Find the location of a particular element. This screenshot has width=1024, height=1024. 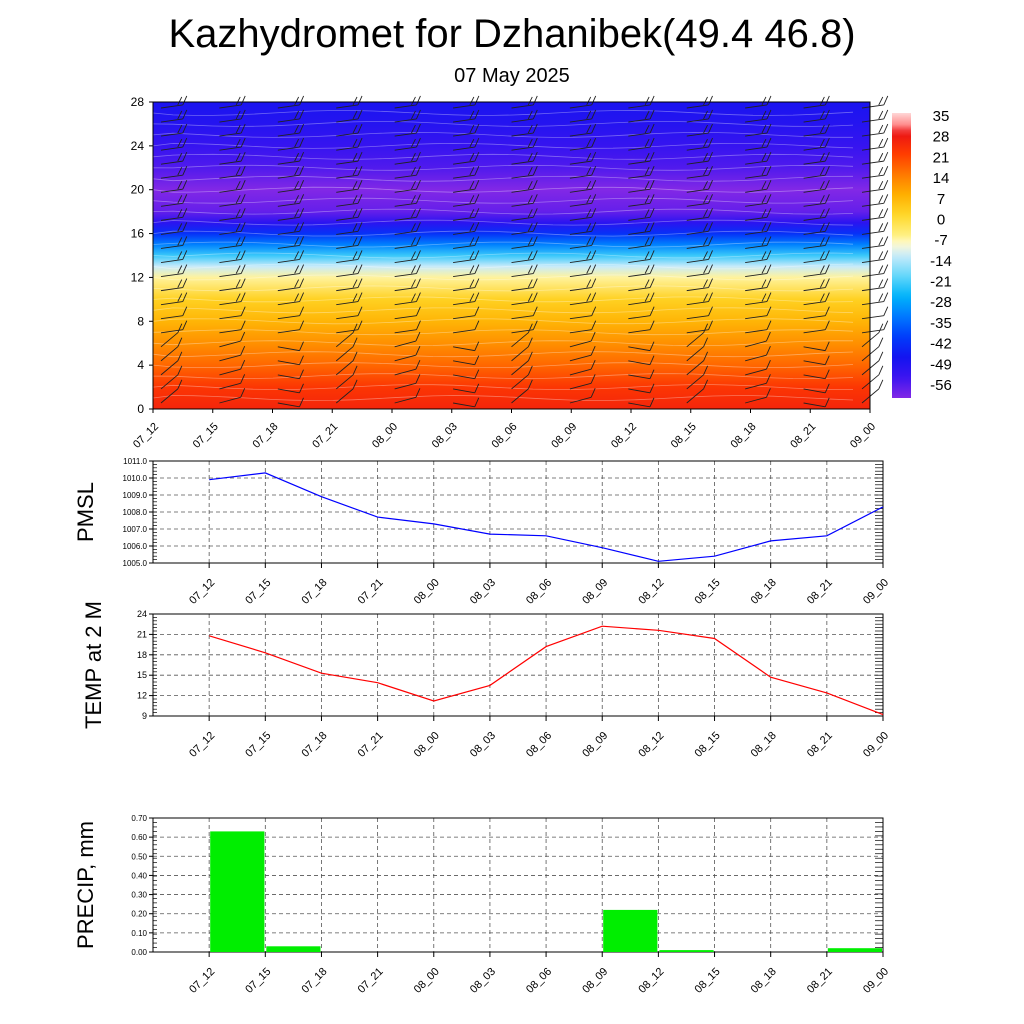

colorbar-label: 14 is located at coordinates (941, 178).